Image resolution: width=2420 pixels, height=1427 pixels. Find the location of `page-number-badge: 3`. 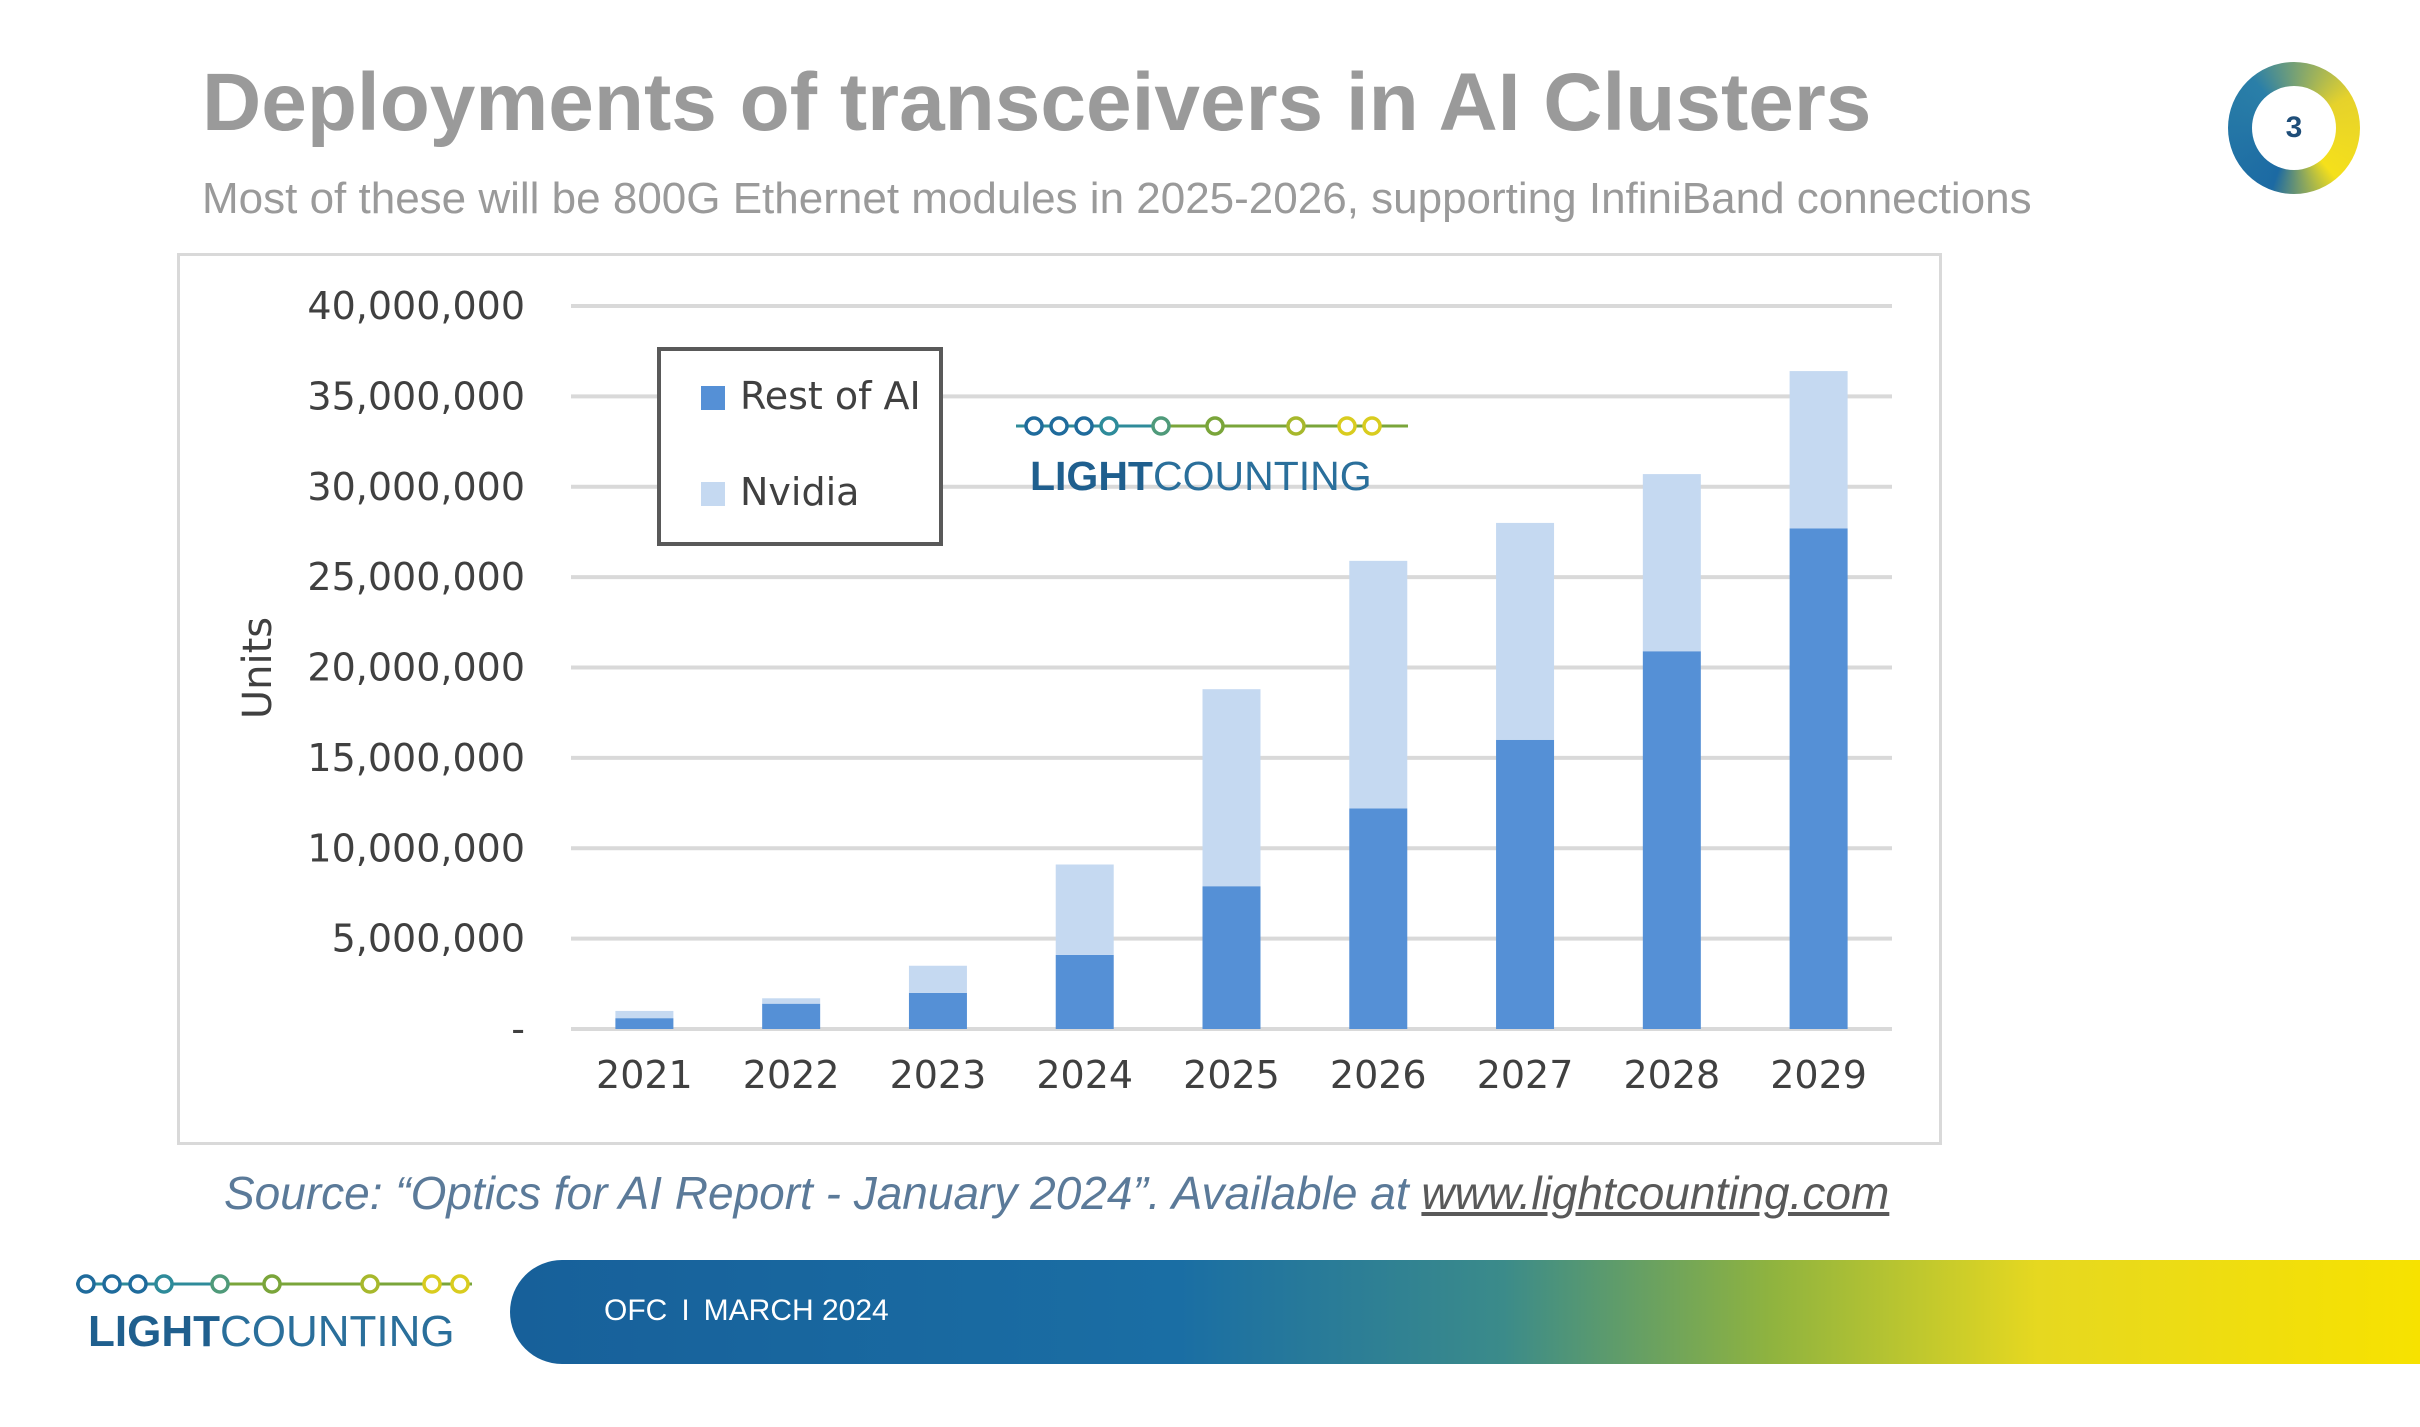

page-number-badge: 3 is located at coordinates (2294, 128).